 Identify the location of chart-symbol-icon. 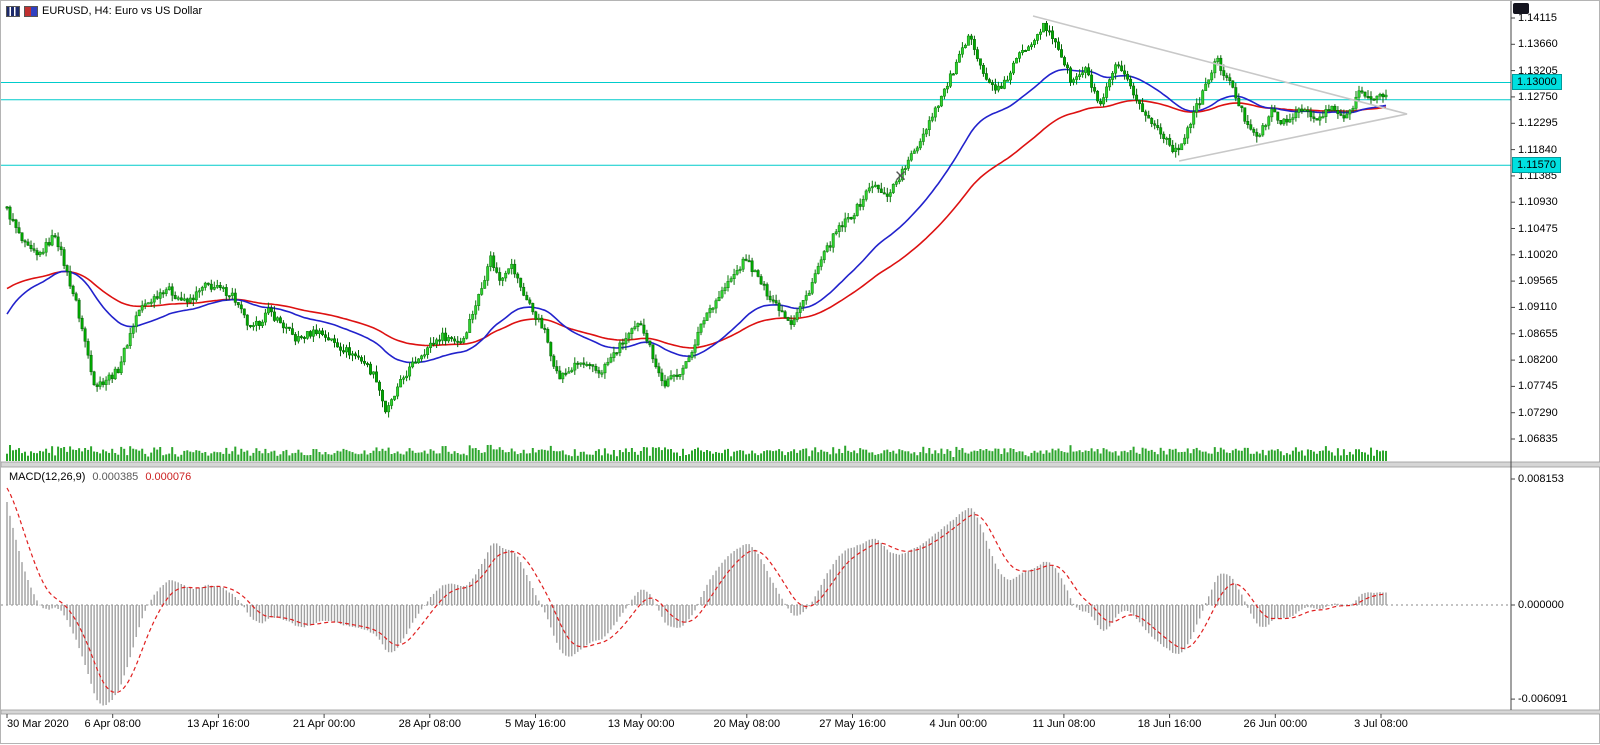
(31, 11).